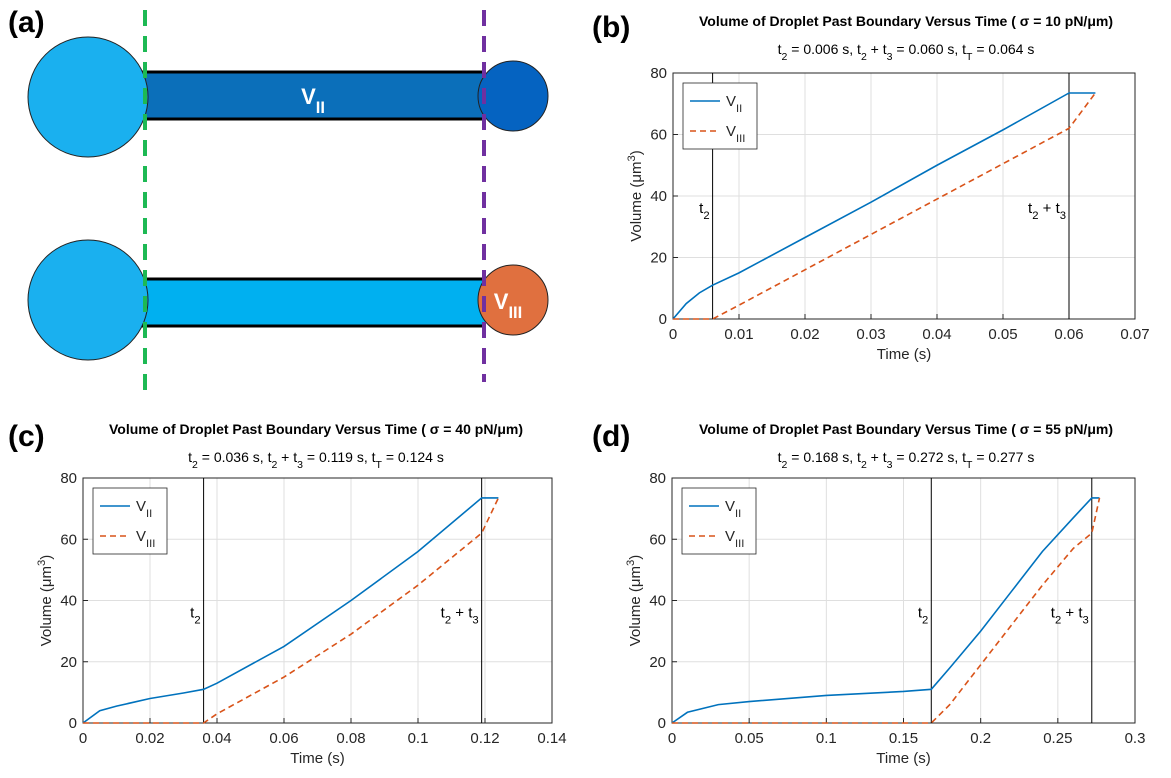  Describe the element at coordinates (26, 22) in the screenshot. I see `panel-label: (a)` at that location.